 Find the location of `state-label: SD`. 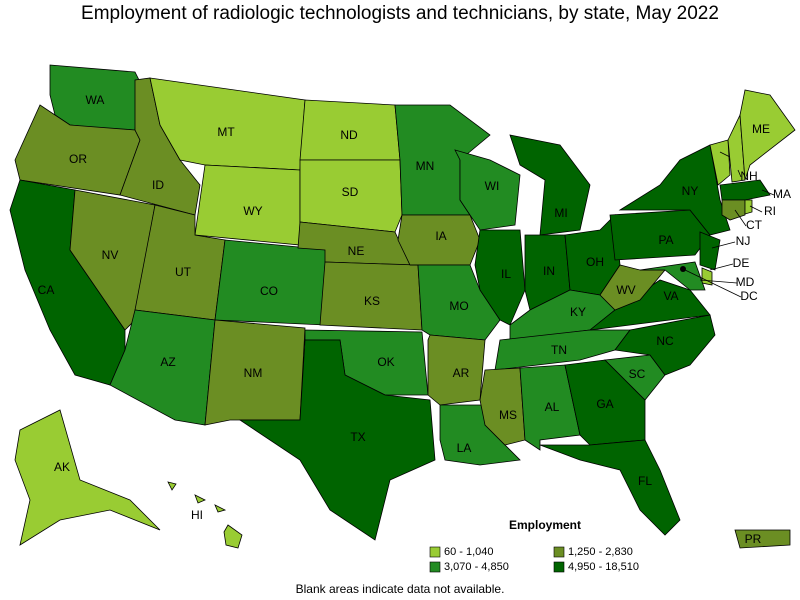

state-label: SD is located at coordinates (350, 192).